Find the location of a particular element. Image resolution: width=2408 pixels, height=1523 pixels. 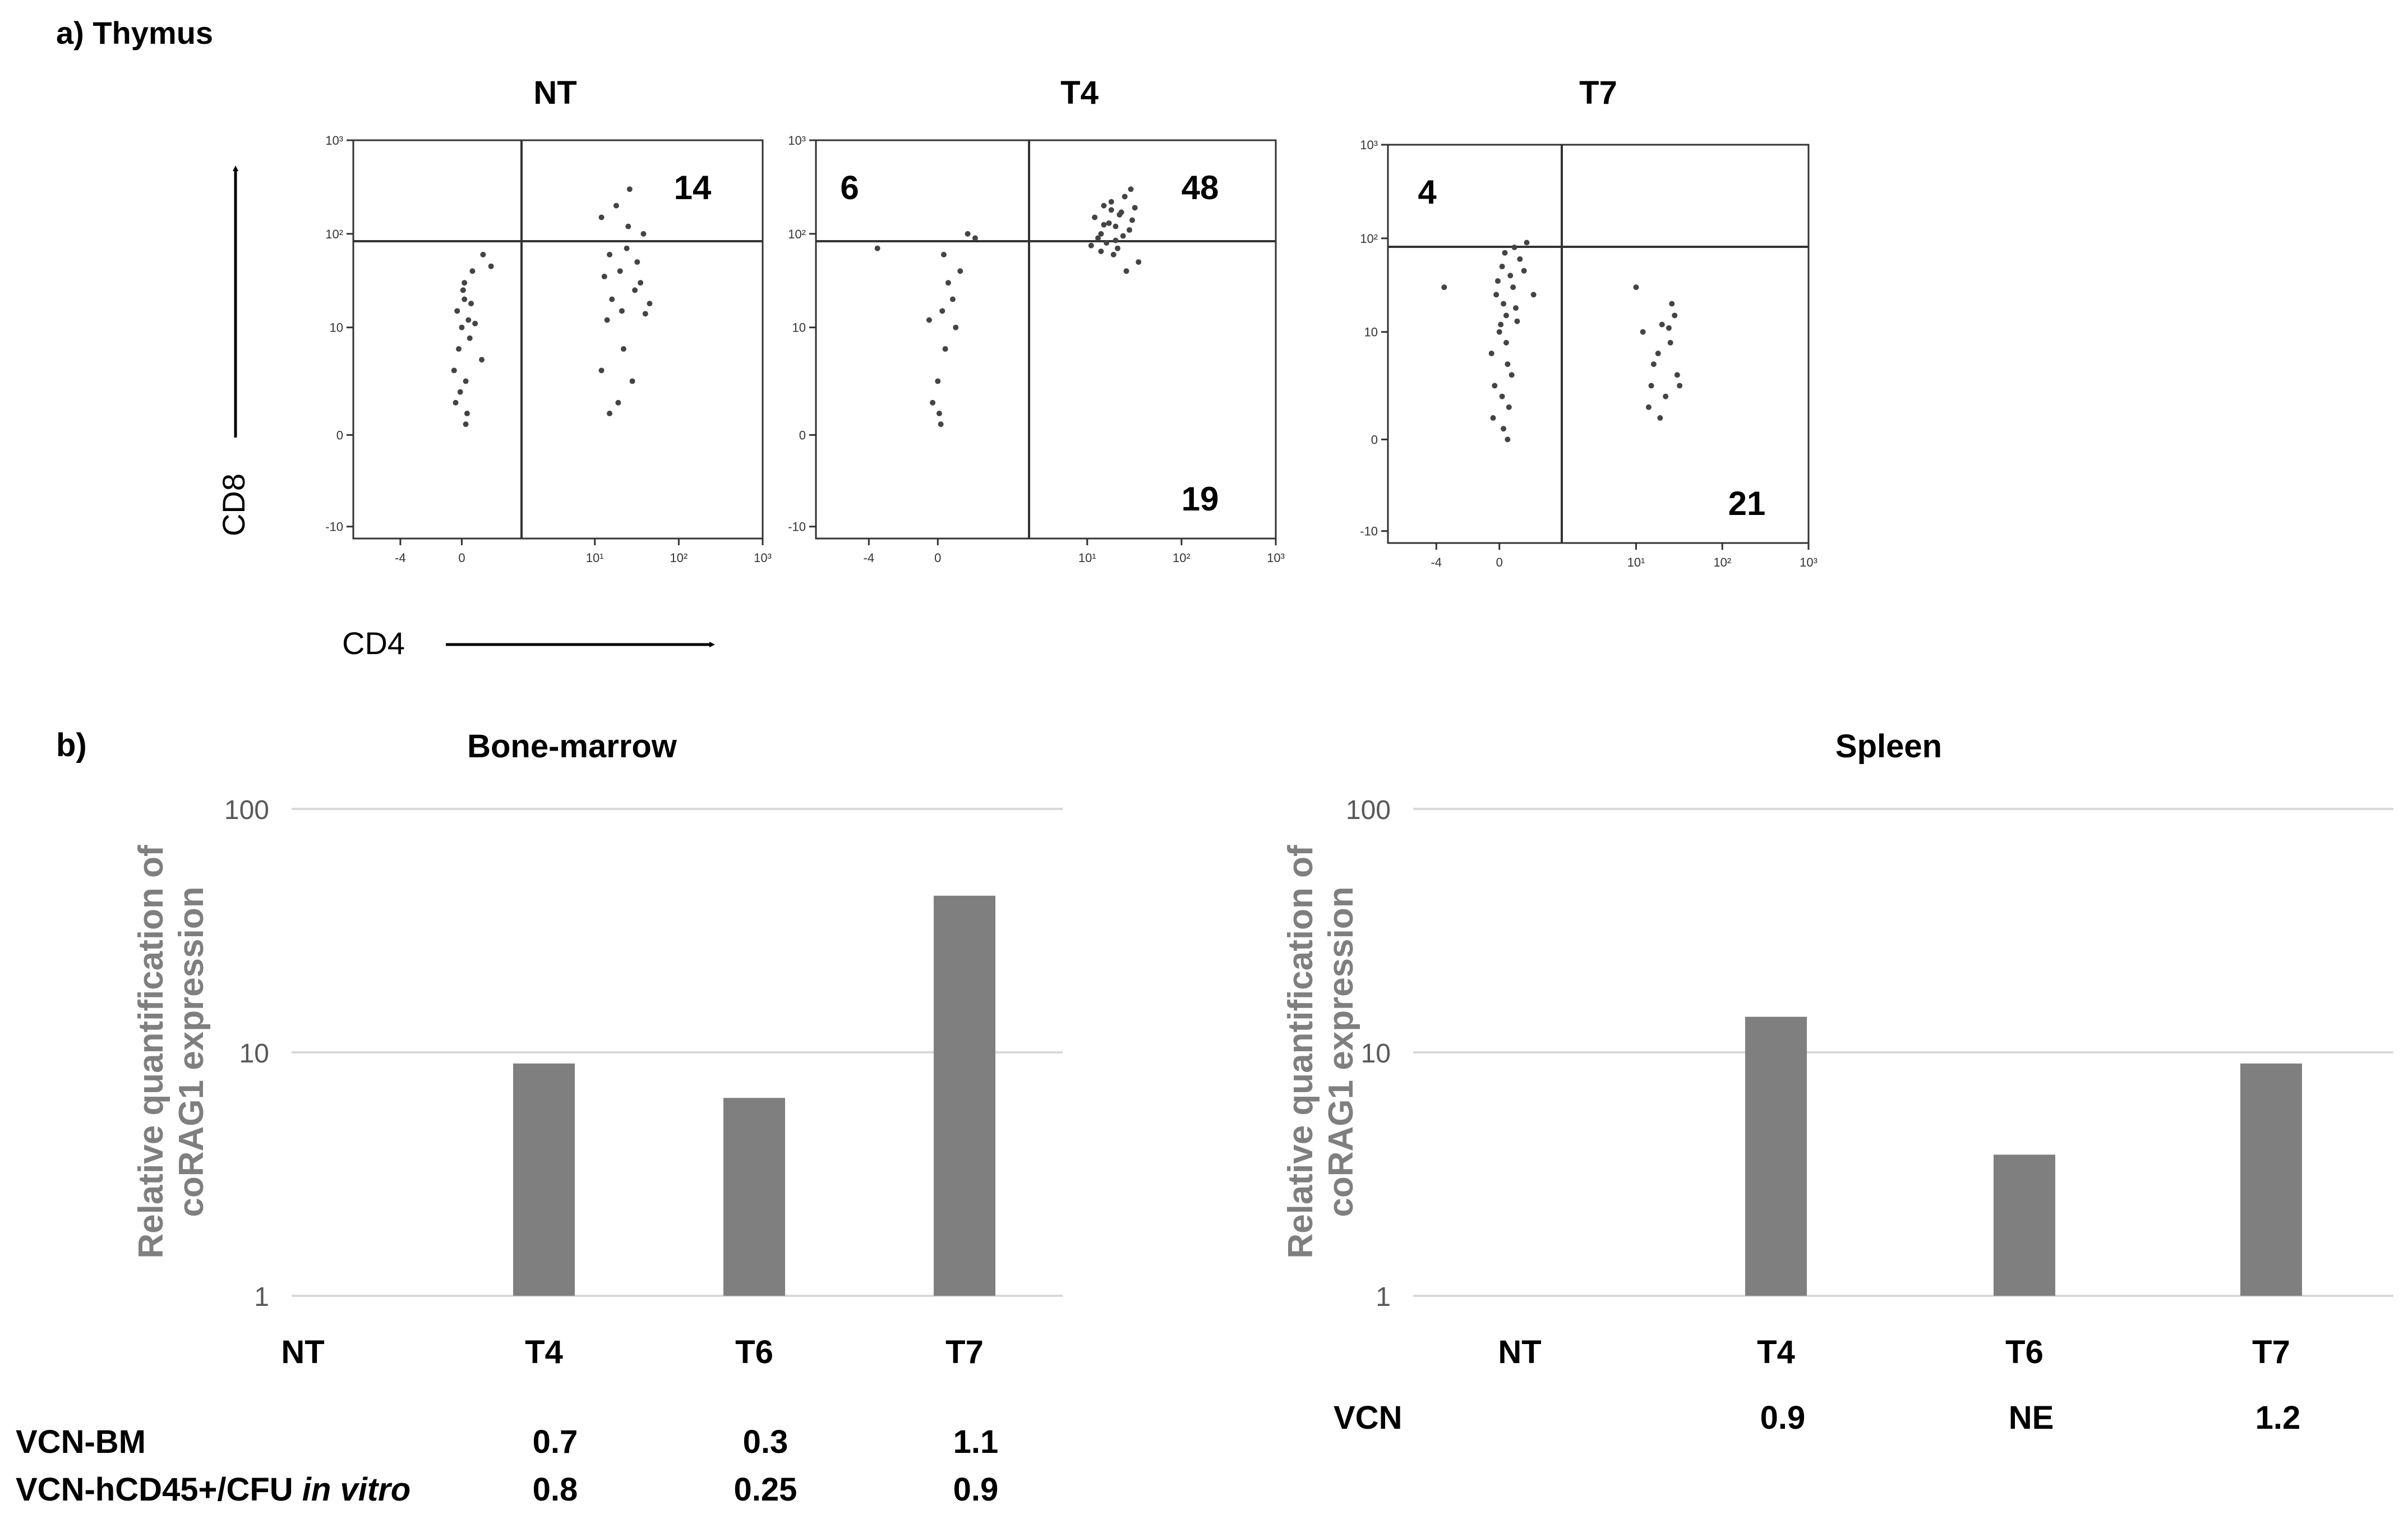

category-label: NT is located at coordinates (1519, 1352).